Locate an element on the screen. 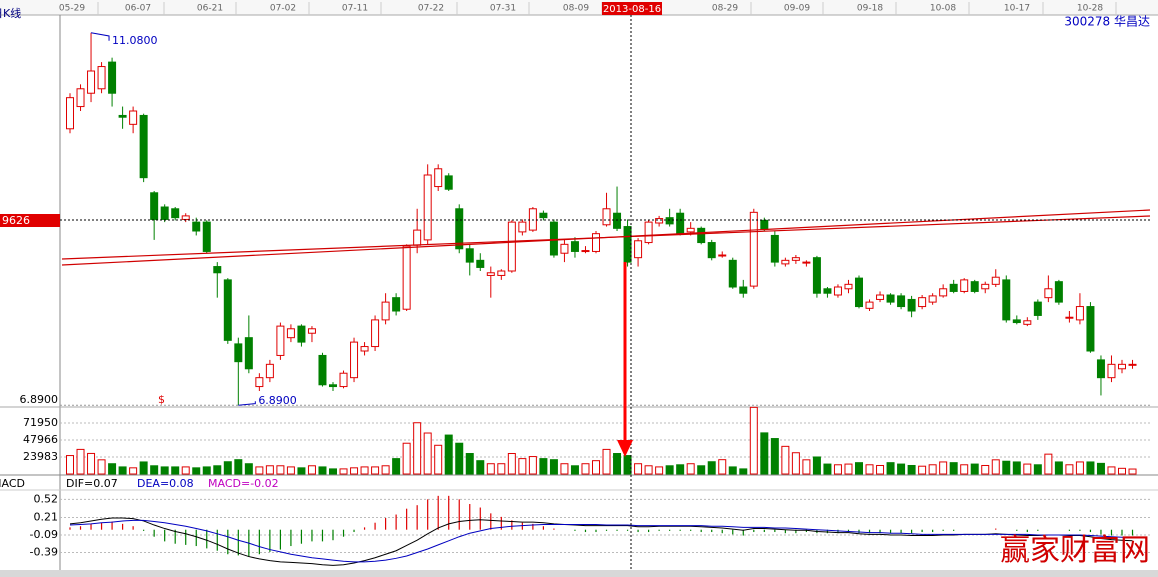 The image size is (1158, 577). y-tick-label: 71950 is located at coordinates (40, 422).